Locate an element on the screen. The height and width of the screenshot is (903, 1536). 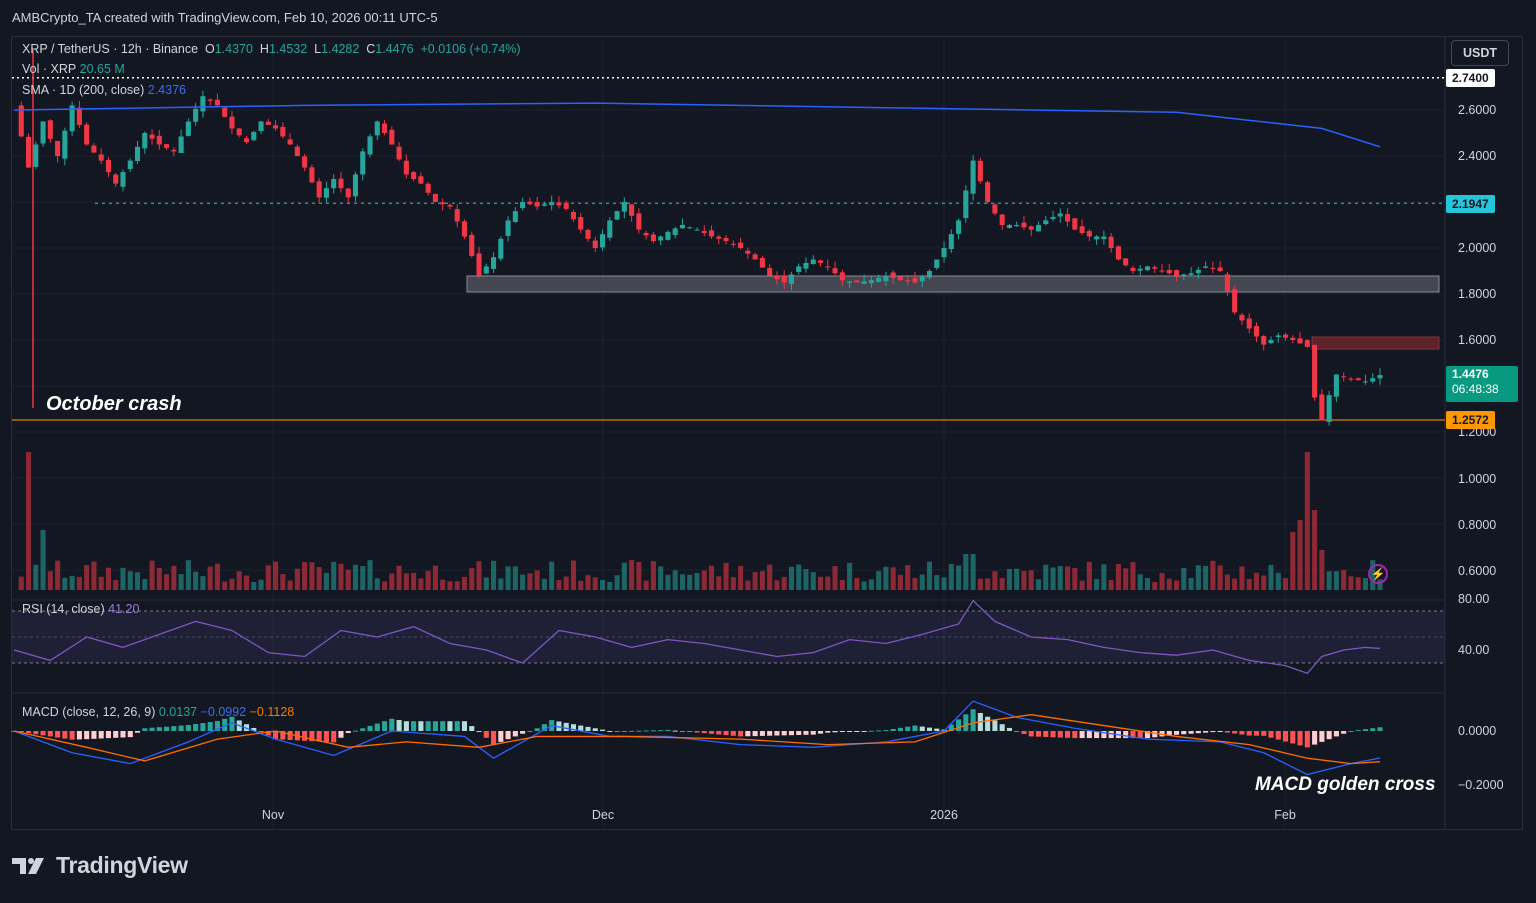
symbol-label: XRP / TetherUS · 12h · Binance is located at coordinates (110, 49).